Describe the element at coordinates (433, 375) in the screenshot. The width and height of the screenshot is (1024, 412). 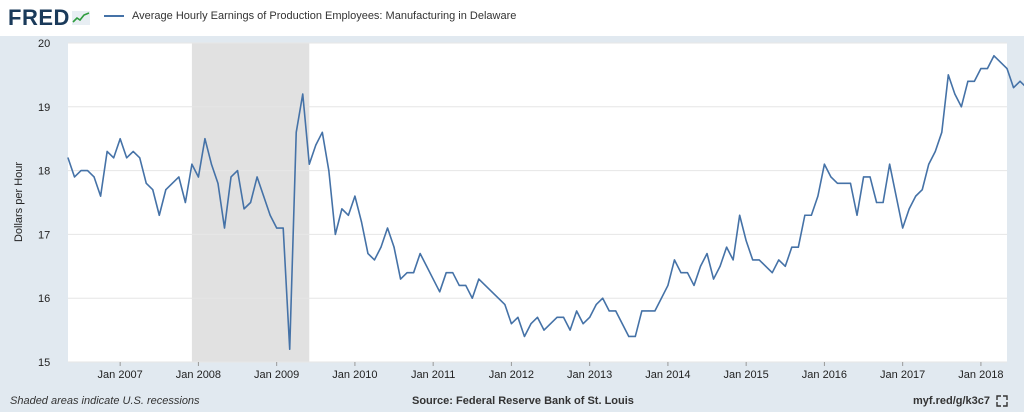
I see `x-tick-label: Jan 2011` at that location.